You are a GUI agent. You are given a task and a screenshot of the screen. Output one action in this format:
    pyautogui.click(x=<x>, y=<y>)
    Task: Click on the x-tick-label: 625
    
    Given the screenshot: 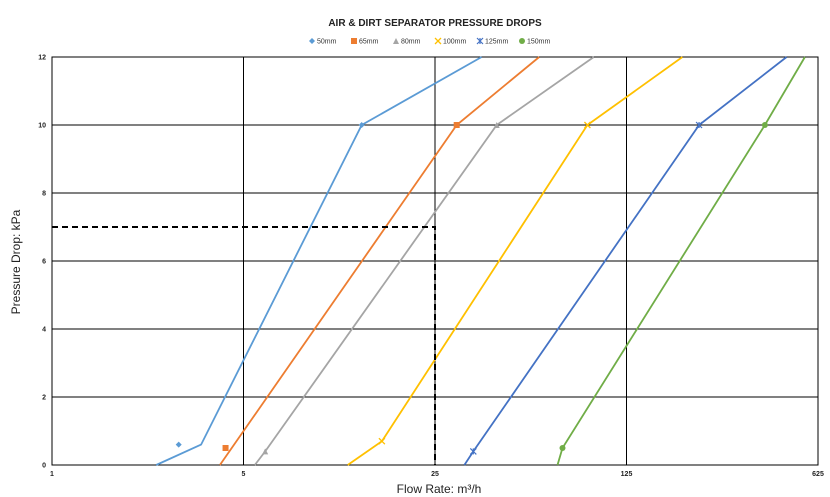 What is the action you would take?
    pyautogui.click(x=818, y=474)
    